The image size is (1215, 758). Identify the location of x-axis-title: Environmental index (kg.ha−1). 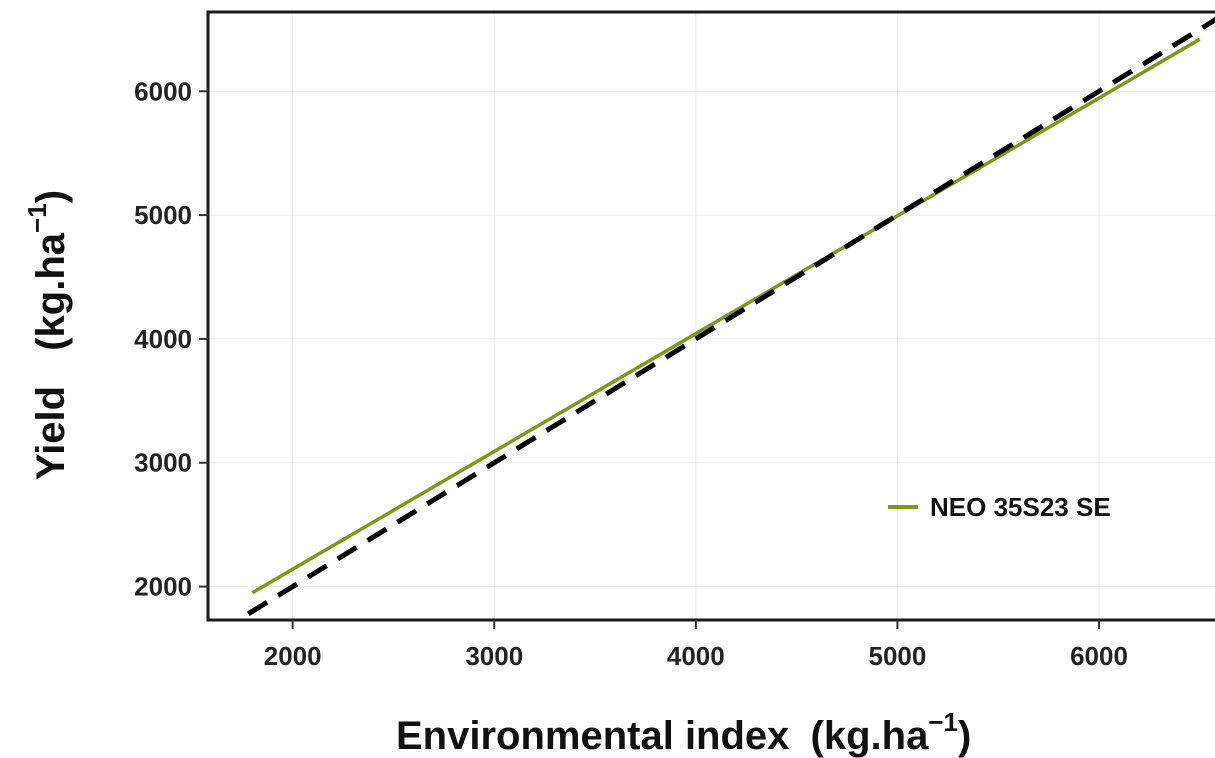
(683, 732).